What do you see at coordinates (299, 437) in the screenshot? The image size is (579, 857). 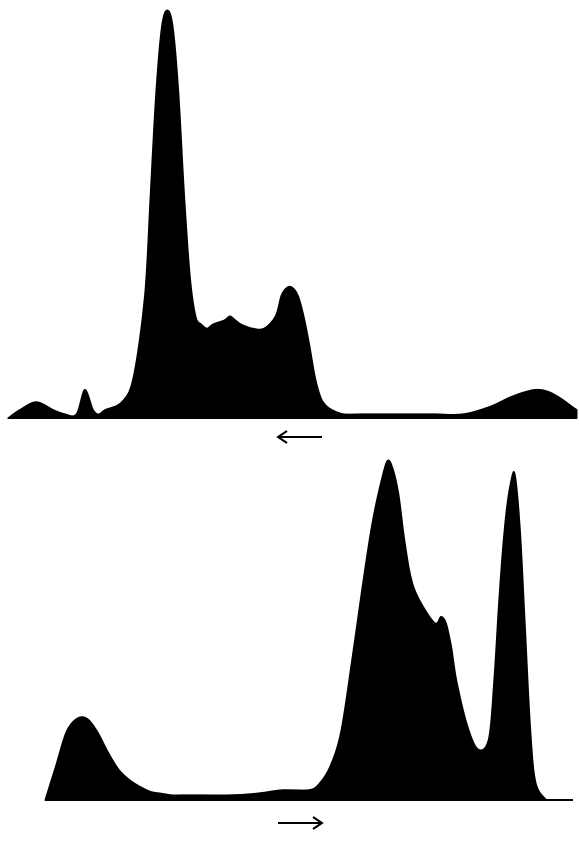 I see `left-arrow-icon` at bounding box center [299, 437].